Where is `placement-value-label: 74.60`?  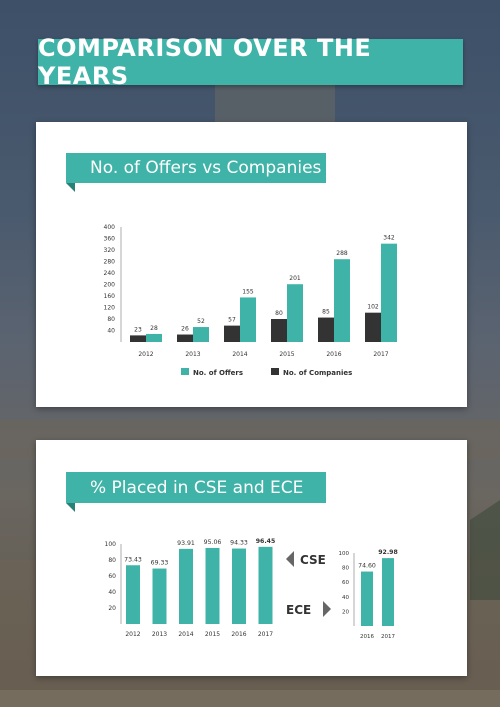
placement-value-label: 74.60 is located at coordinates (367, 566).